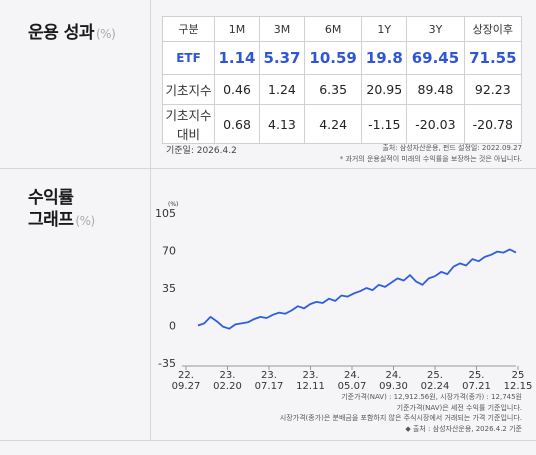 This screenshot has height=455, width=536. What do you see at coordinates (435, 89) in the screenshot?
I see `table-cell: 89.48` at bounding box center [435, 89].